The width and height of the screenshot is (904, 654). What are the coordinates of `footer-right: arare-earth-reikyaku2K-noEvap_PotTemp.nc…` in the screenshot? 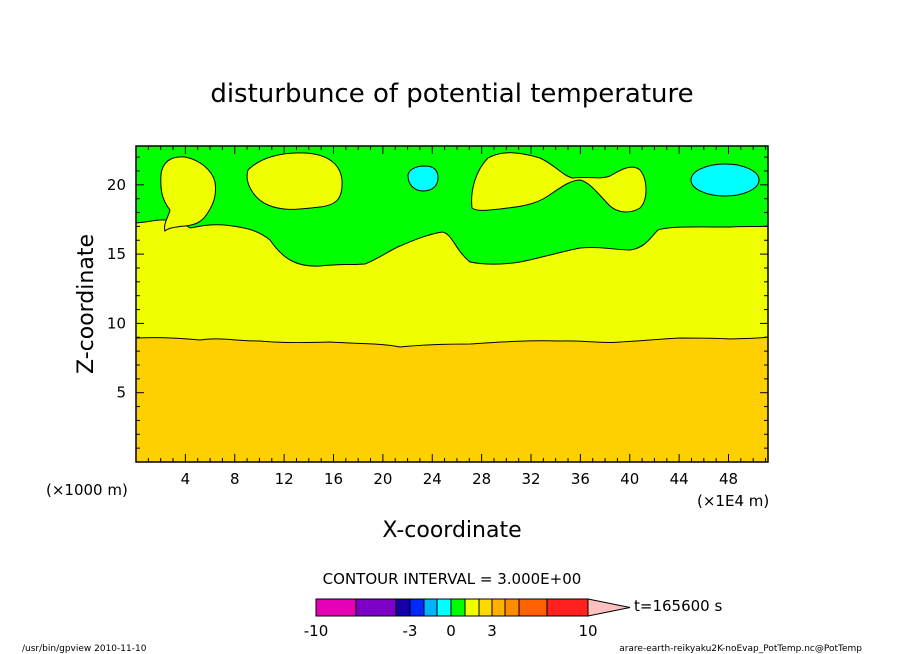 It's located at (740, 649).